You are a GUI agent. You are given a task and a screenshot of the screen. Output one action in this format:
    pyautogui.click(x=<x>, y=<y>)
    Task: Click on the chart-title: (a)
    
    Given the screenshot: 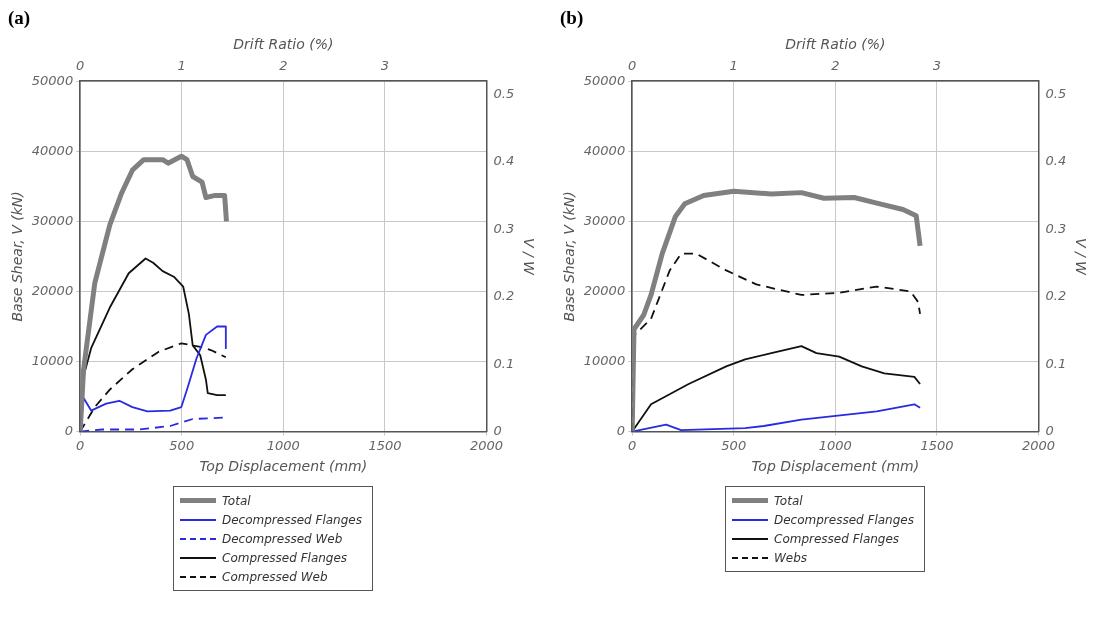 What is the action you would take?
    pyautogui.click(x=19, y=18)
    